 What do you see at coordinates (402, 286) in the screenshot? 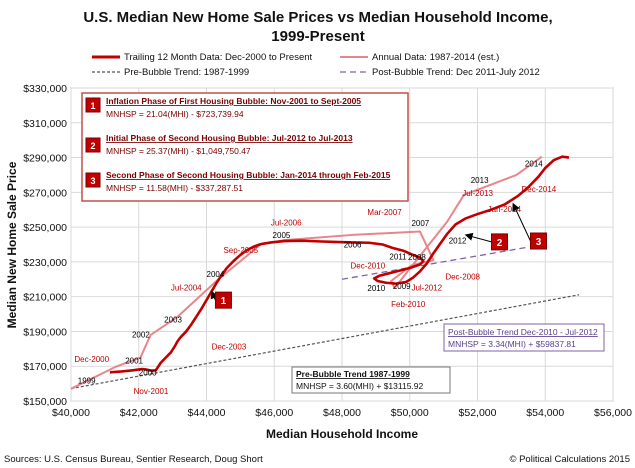
I see `point-label: 2009` at bounding box center [402, 286].